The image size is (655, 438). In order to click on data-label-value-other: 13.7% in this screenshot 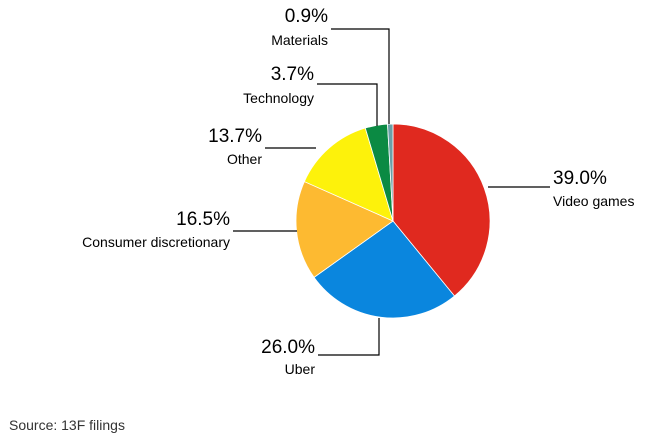, I will do `click(235, 136)`.